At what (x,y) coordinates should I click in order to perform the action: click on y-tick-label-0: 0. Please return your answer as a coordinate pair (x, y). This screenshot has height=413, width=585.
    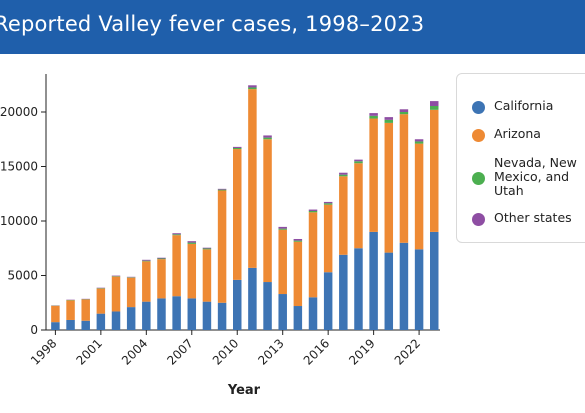
    Looking at the image, I should click on (34, 330).